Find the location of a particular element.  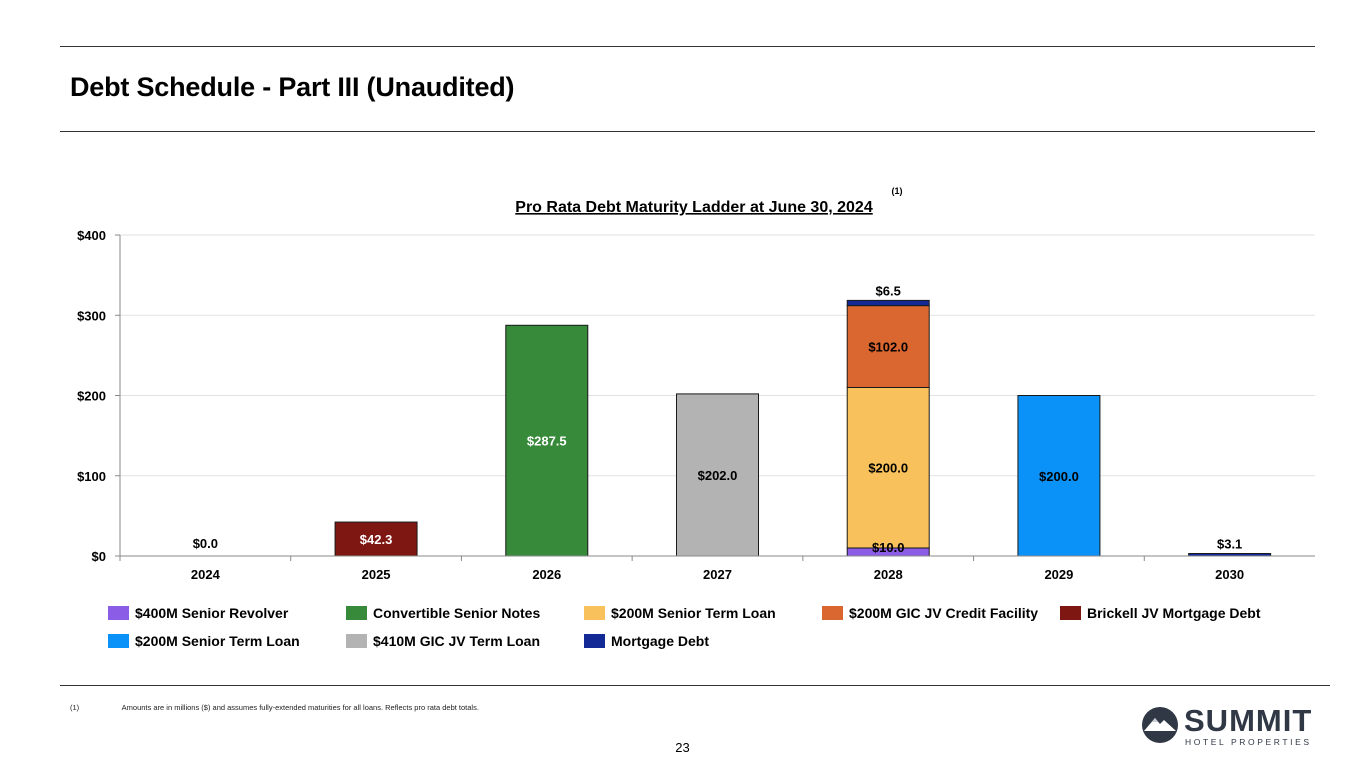

legend-item: $400M Senior Revolver is located at coordinates (227, 613).